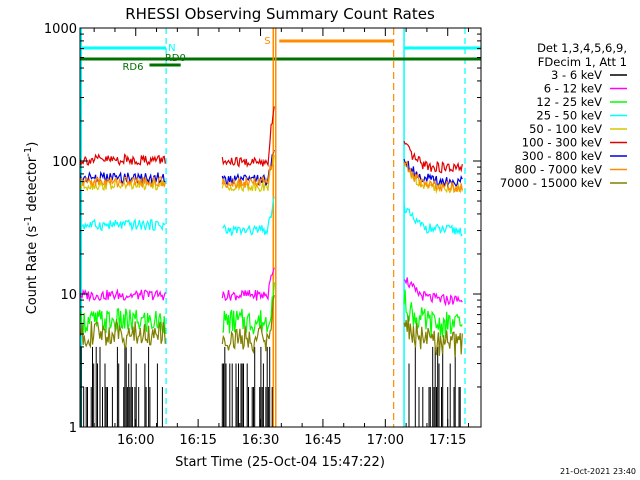 The image size is (640, 480). I want to click on legend-label: 3 - 6 keV, so click(576, 75).